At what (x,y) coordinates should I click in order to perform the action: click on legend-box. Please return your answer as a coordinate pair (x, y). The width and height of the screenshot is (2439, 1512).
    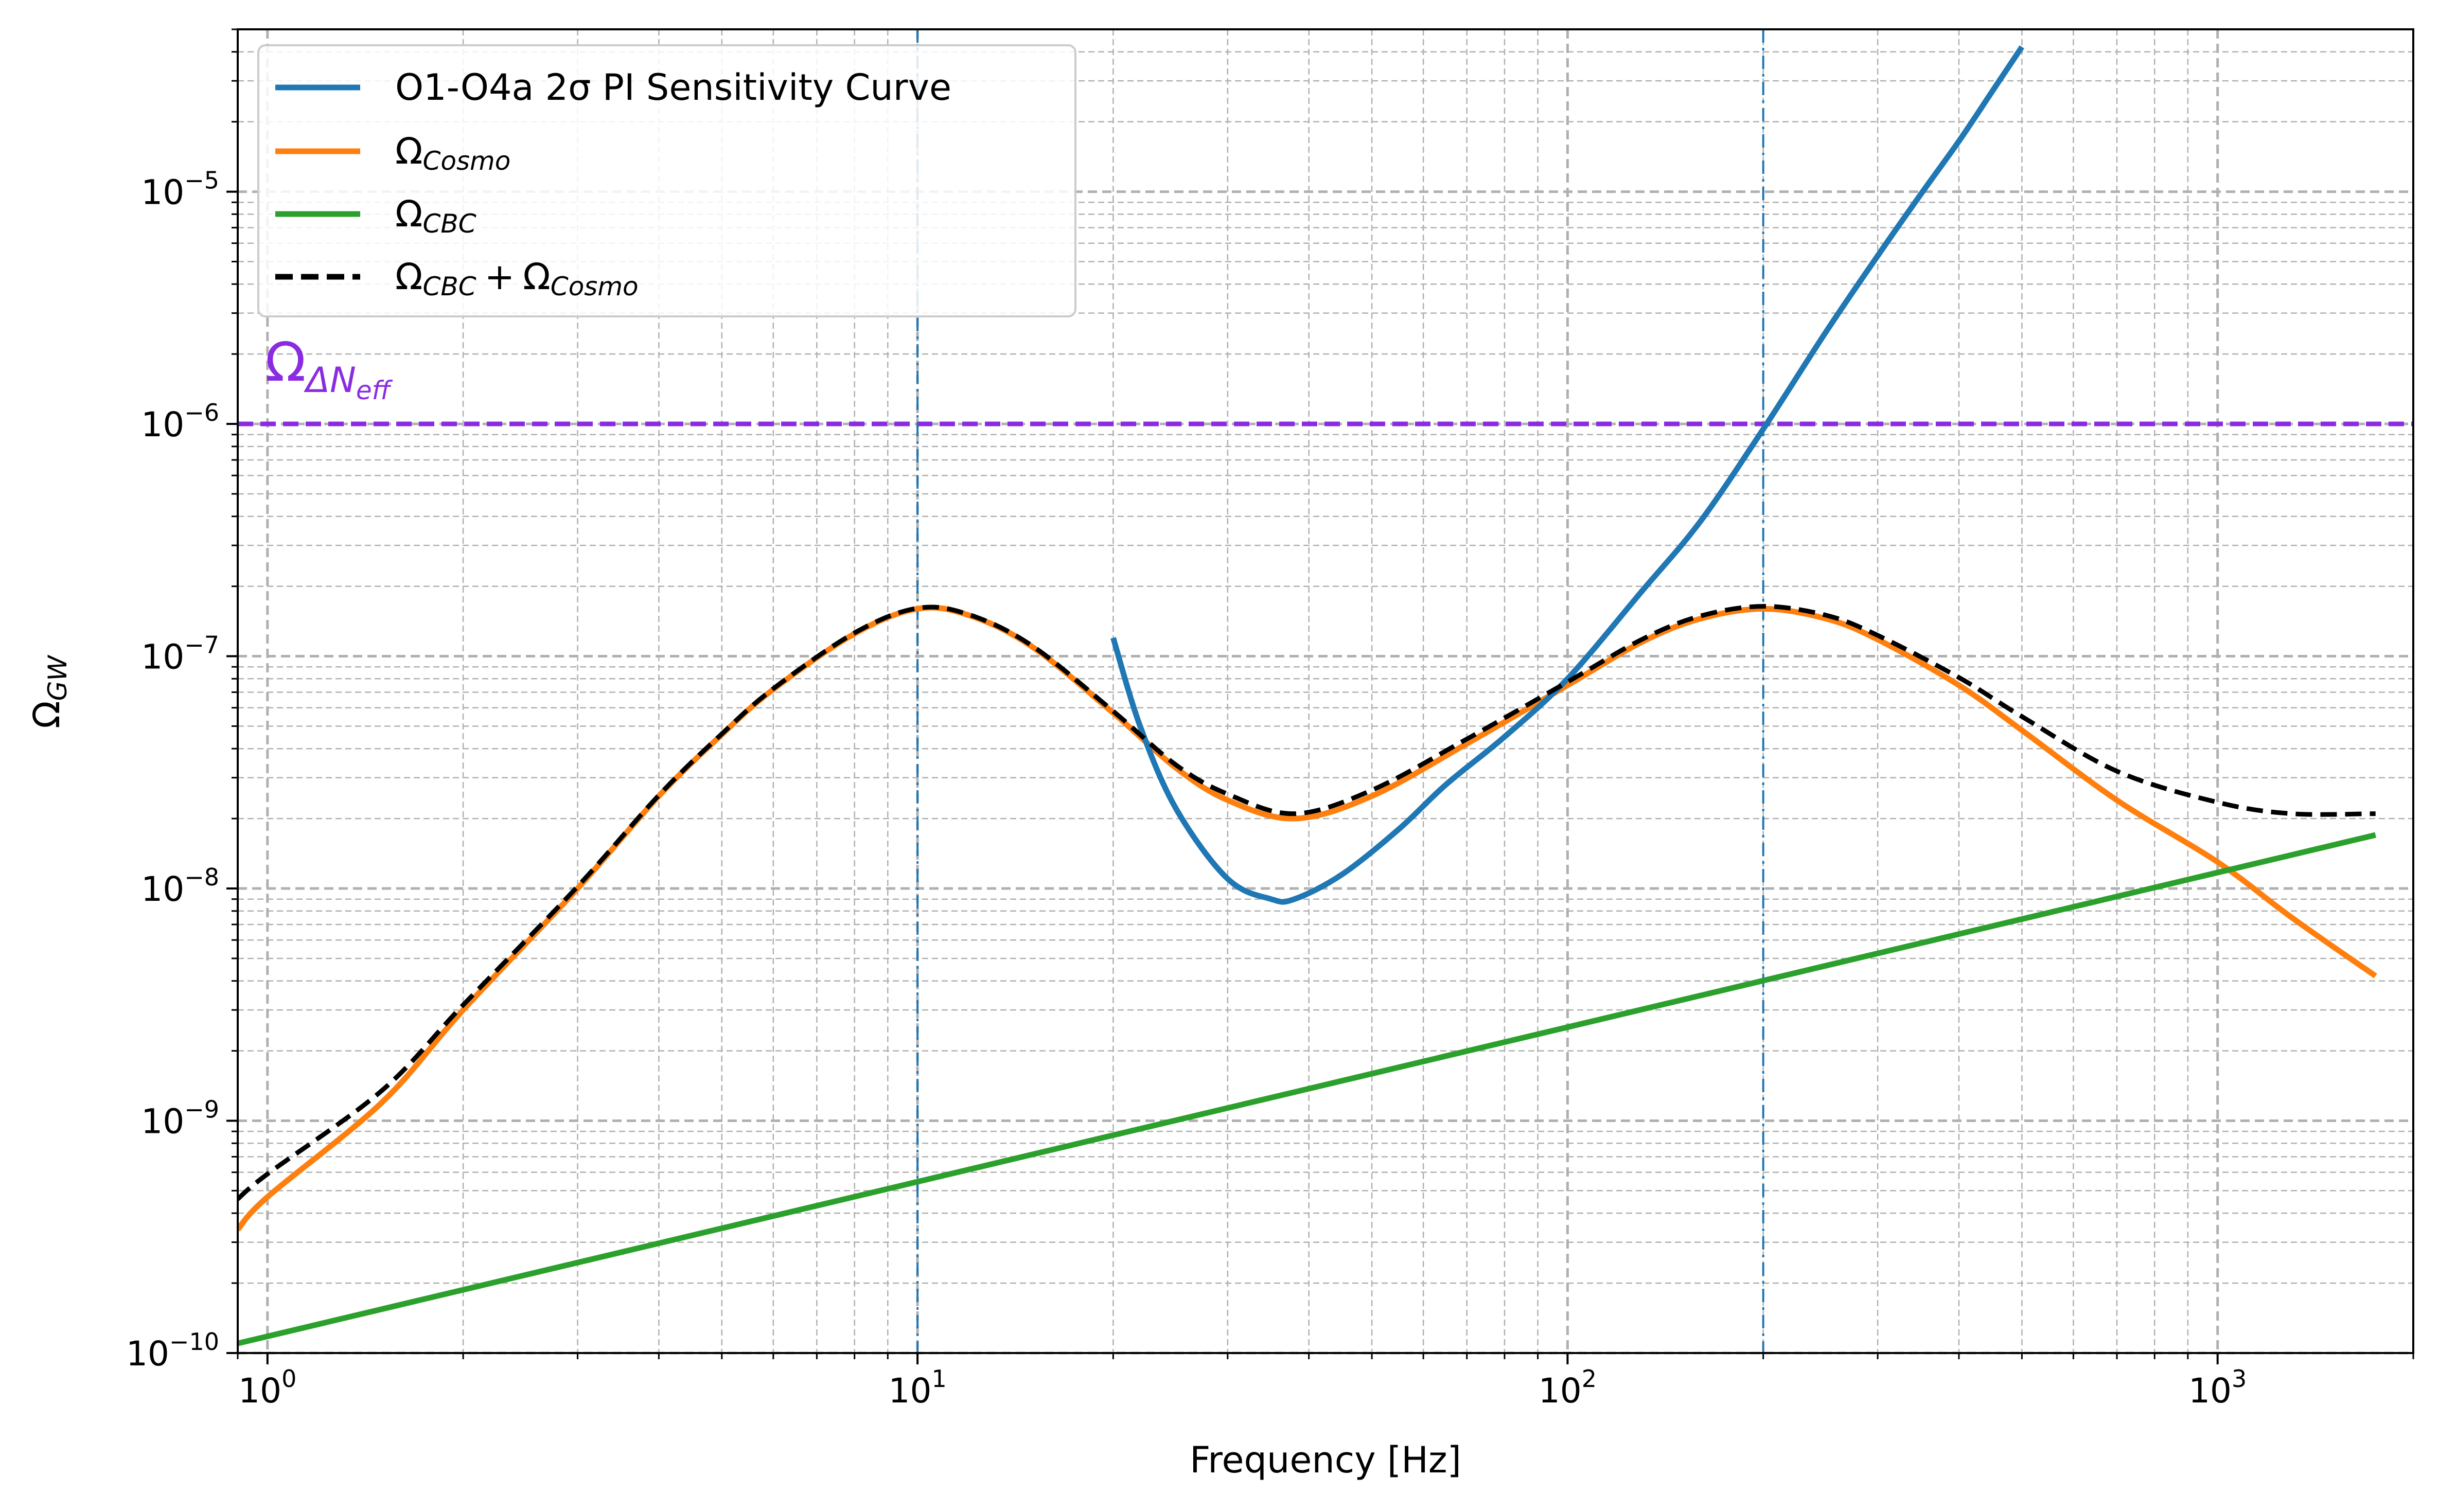
    Looking at the image, I should click on (666, 180).